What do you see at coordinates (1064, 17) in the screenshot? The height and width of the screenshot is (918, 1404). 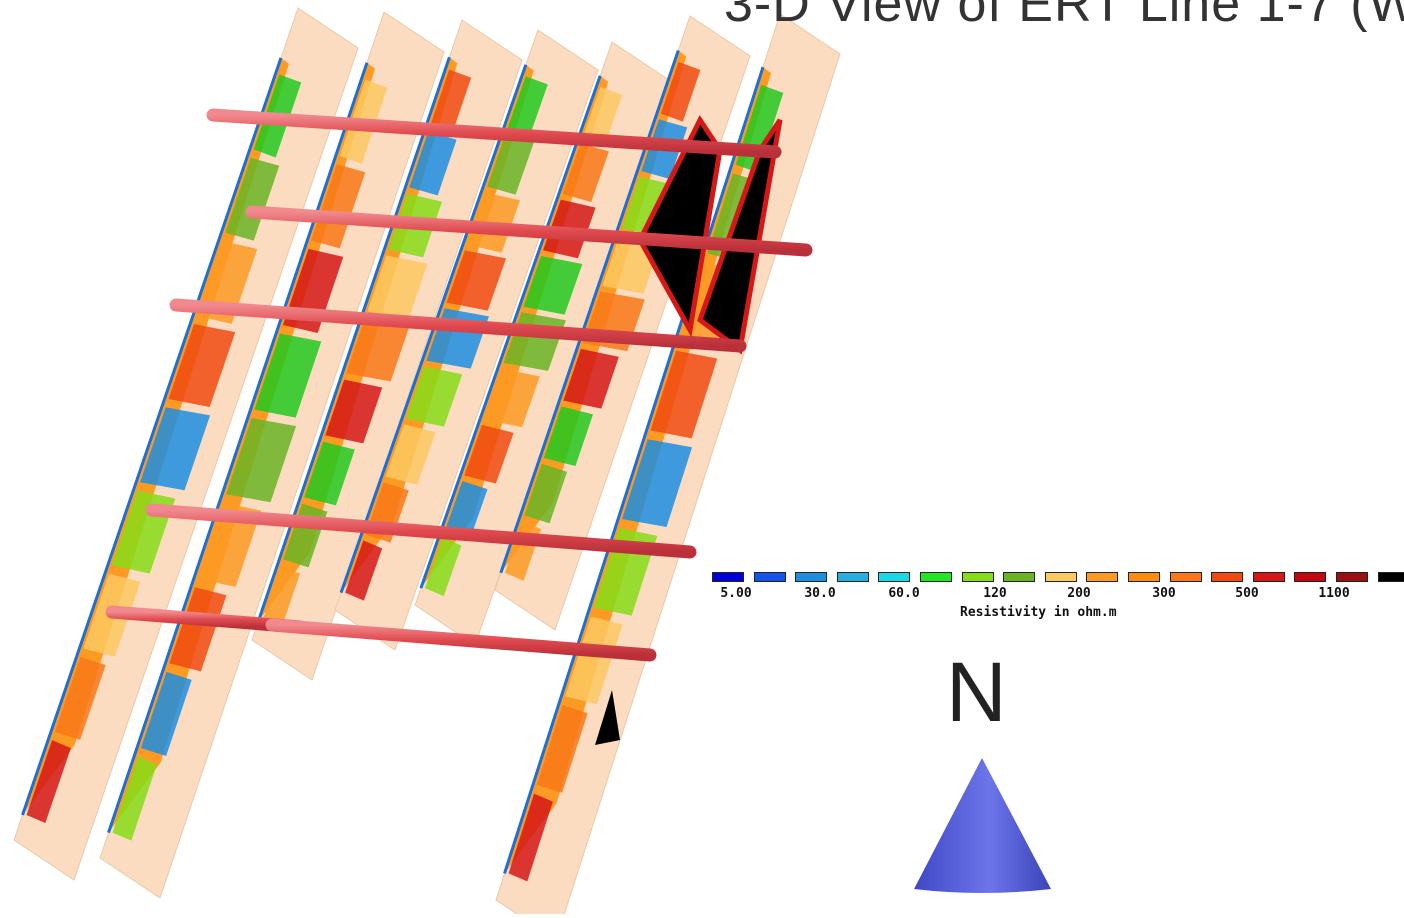 I see `page-title: 3-D View of ERT Line 1-7 (W` at bounding box center [1064, 17].